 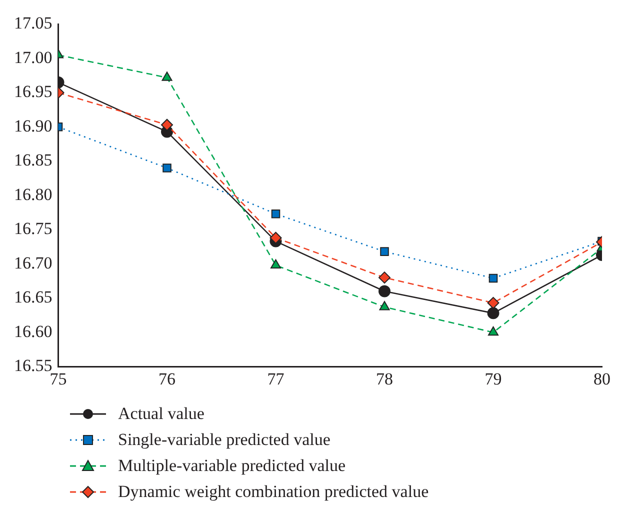 What do you see at coordinates (33, 92) in the screenshot?
I see `y-tick-label: 16.95` at bounding box center [33, 92].